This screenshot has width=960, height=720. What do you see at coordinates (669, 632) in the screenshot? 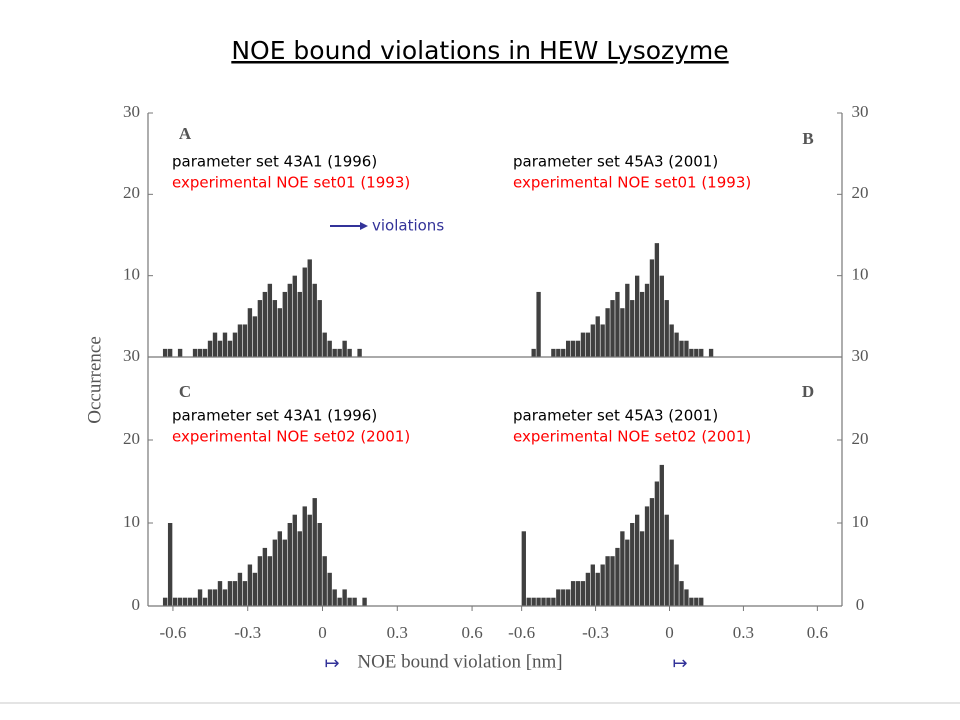
I see `x-tick-label: 0` at bounding box center [669, 632].